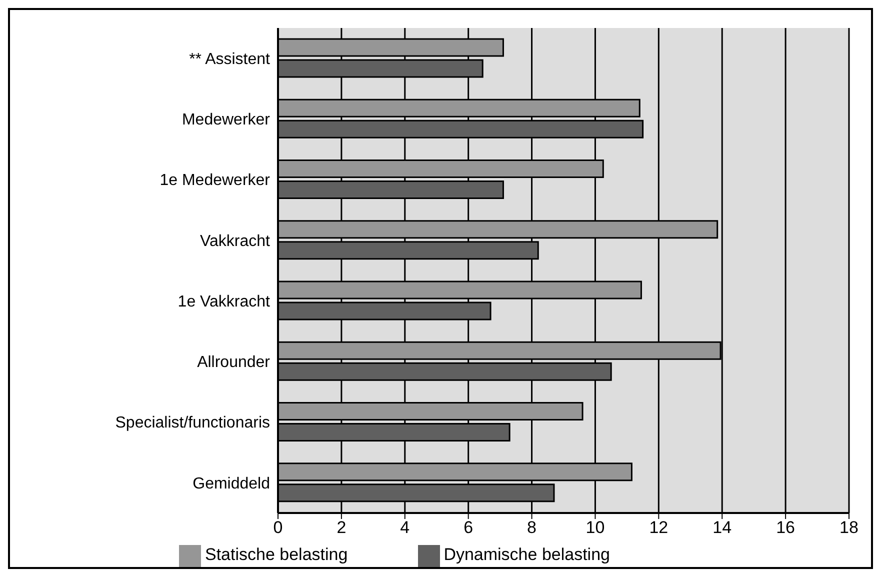 The width and height of the screenshot is (885, 581). Describe the element at coordinates (658, 528) in the screenshot. I see `x-tick-label: 12` at that location.